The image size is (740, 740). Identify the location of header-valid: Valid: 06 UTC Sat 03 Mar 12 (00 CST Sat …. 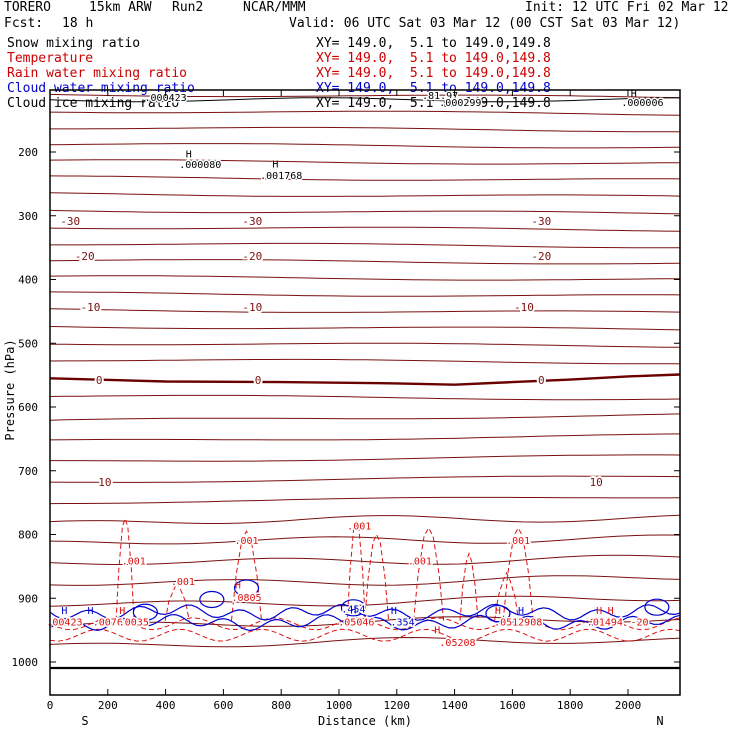
(485, 23).